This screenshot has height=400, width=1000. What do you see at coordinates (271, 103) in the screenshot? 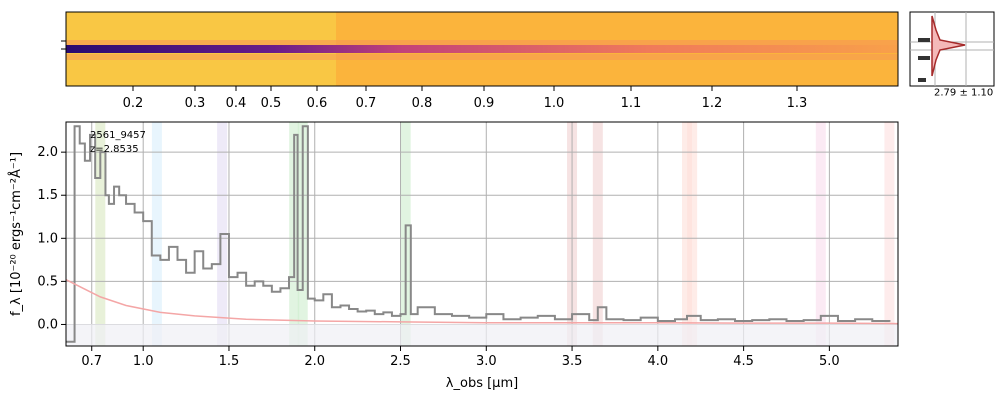
I see `top-tick-label: 0.5` at bounding box center [271, 103].